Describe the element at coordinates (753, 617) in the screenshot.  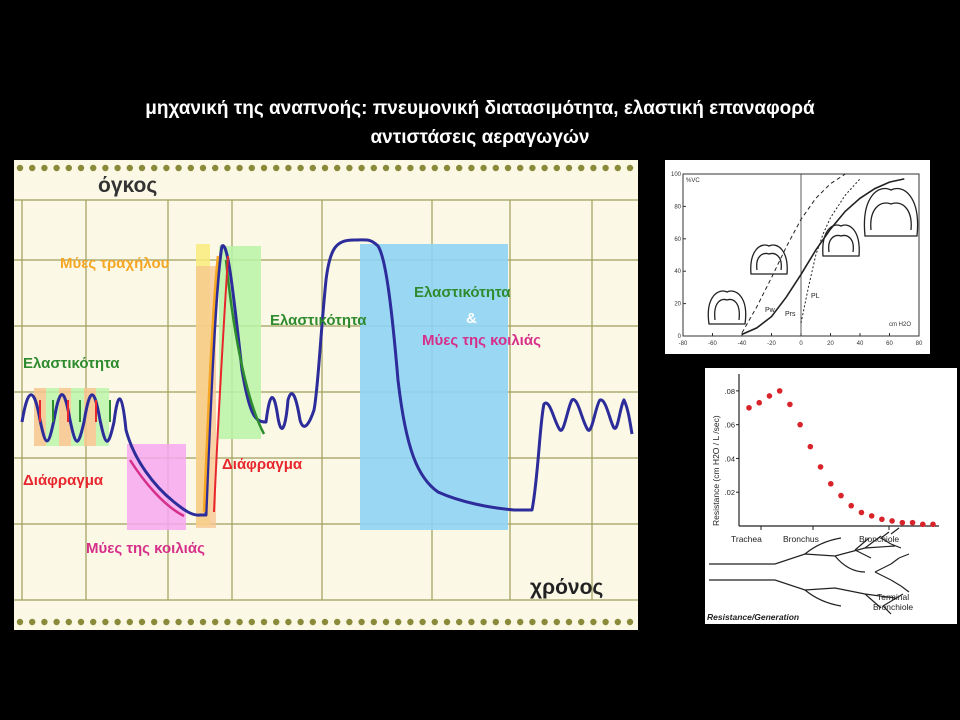
I see `rs-caption: Resistance/Generation` at that location.